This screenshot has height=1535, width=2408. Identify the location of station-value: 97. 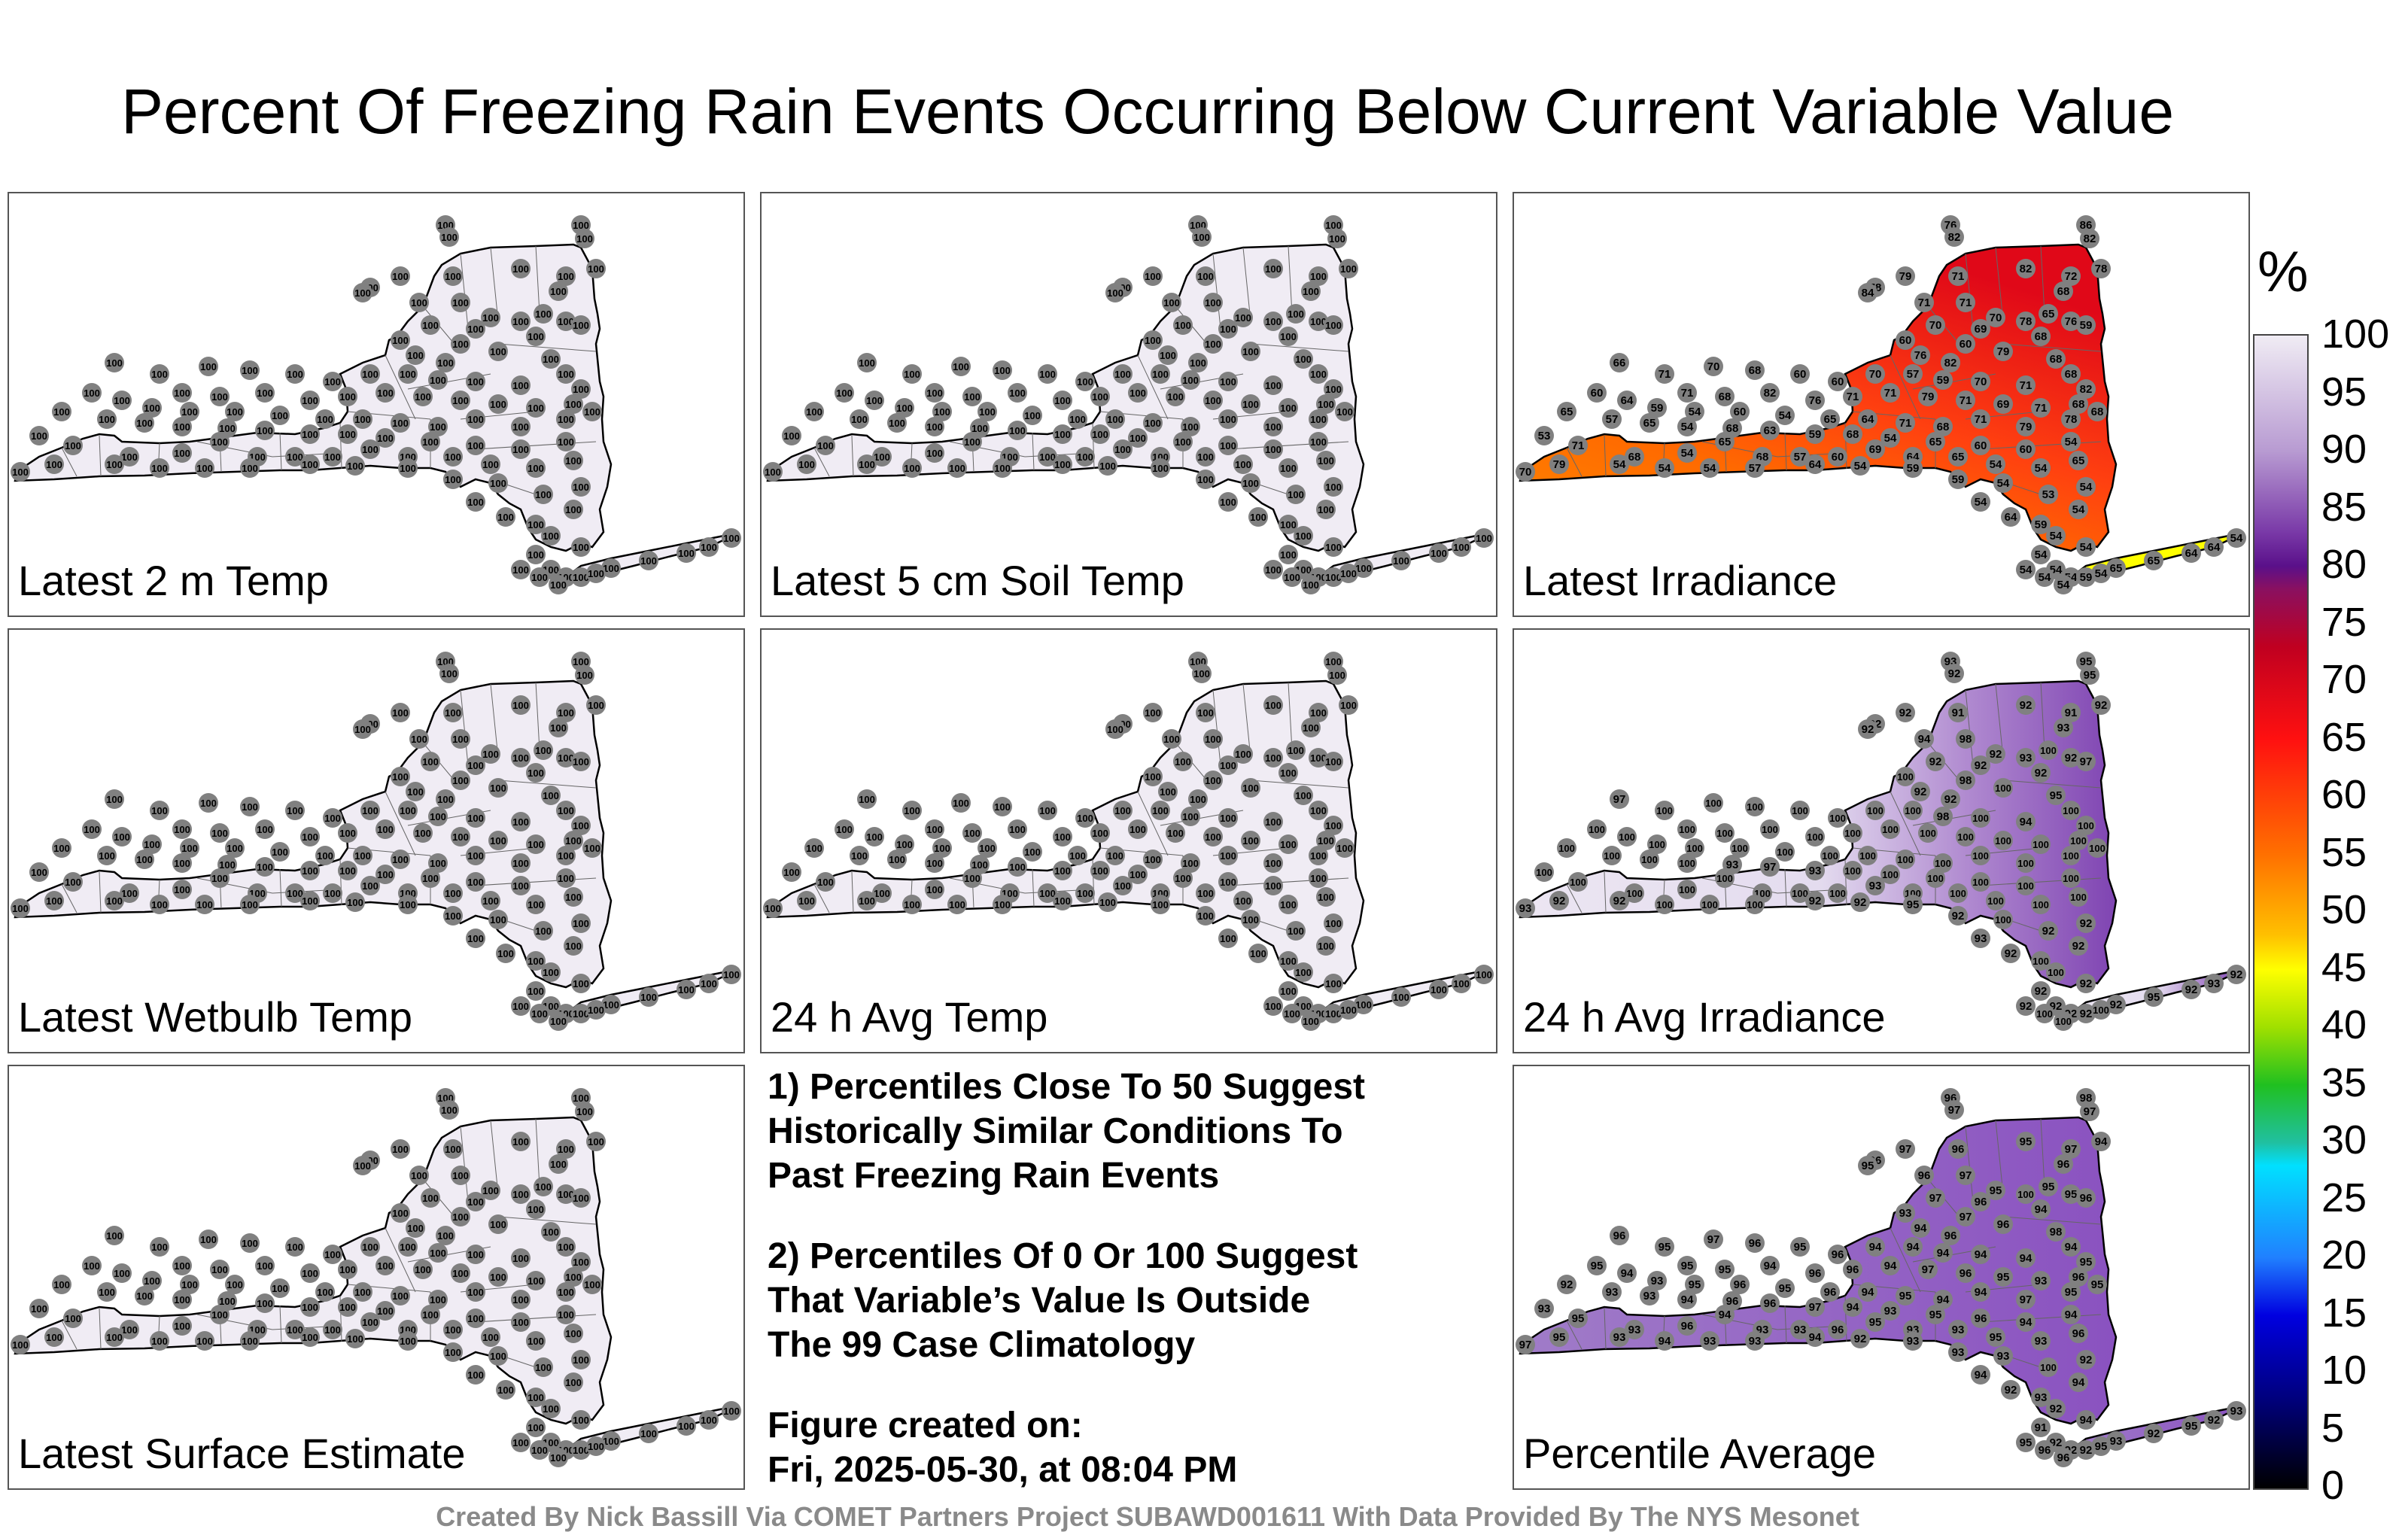
(1935, 1198).